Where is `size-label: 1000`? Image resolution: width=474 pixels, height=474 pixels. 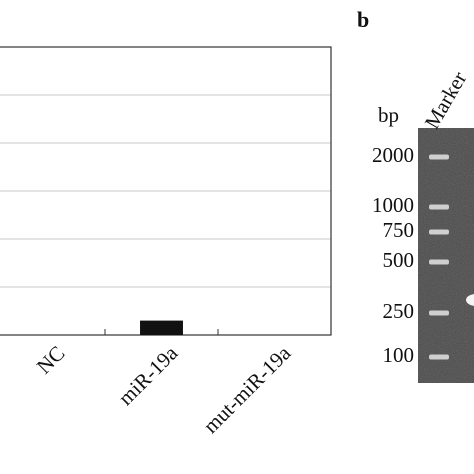
size-label: 1000 is located at coordinates (393, 205).